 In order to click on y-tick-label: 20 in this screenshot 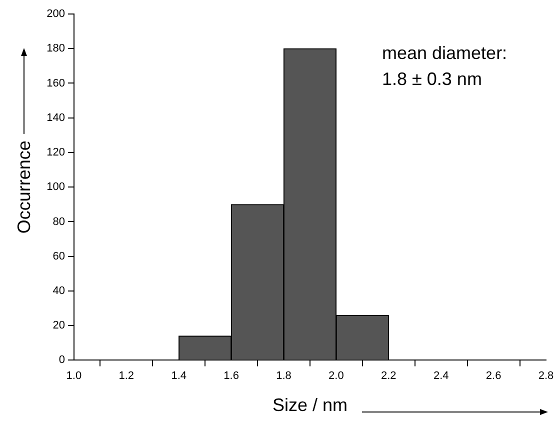, I will do `click(58, 326)`.